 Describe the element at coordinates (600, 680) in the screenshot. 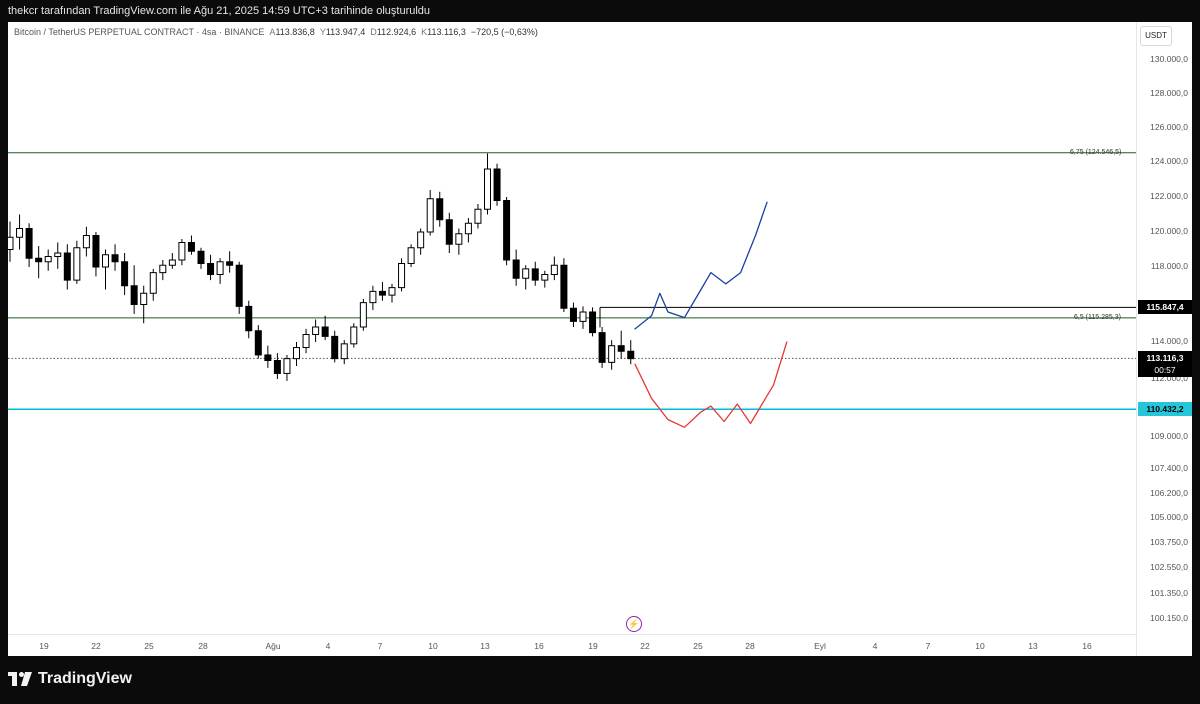

I see `footer: TradingView` at that location.